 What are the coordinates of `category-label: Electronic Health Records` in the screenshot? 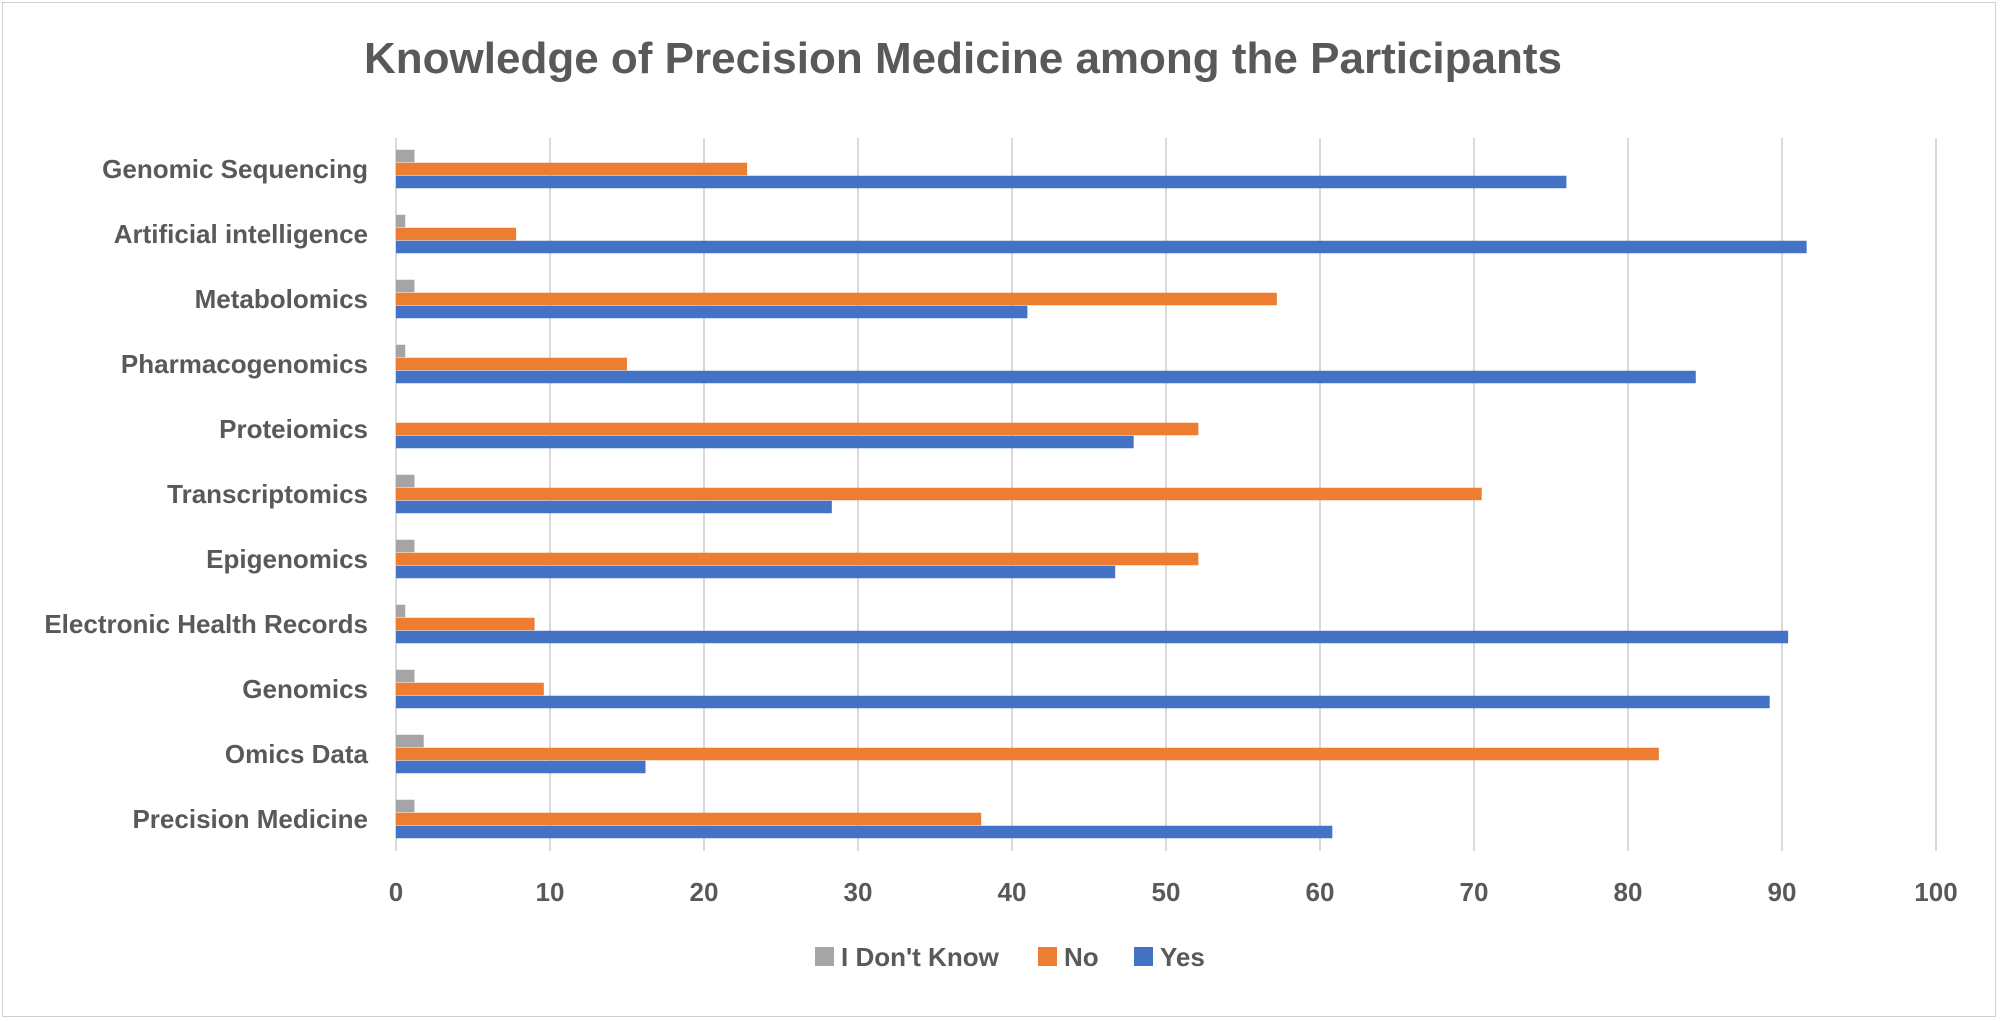 It's located at (206, 624).